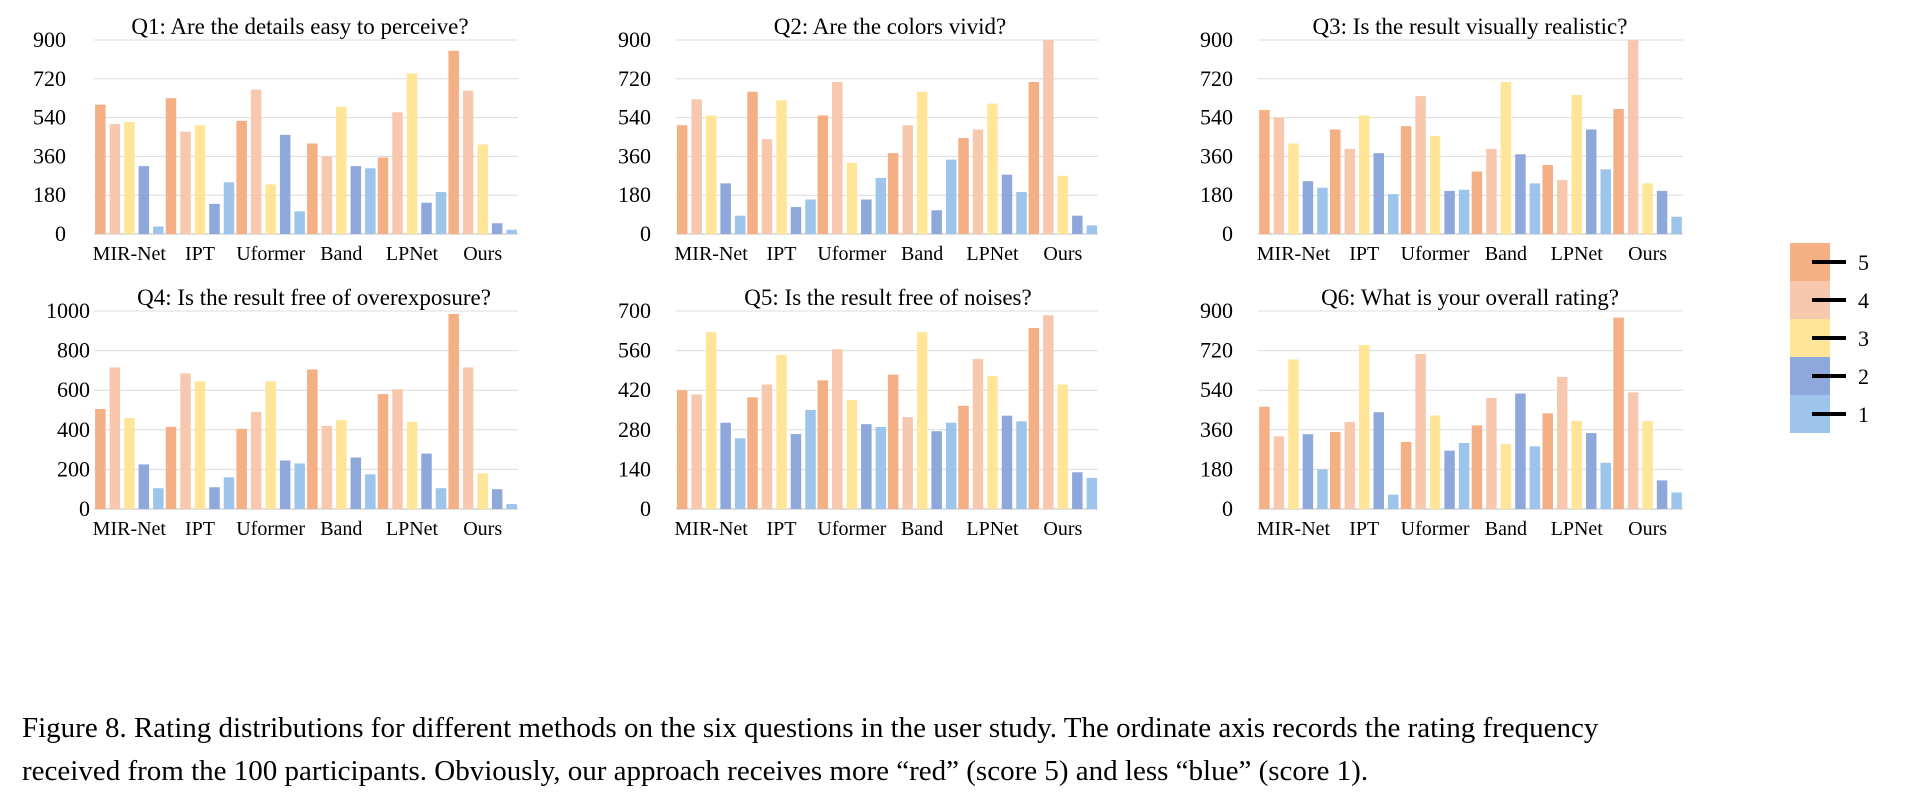 The image size is (1917, 805). Describe the element at coordinates (1863, 376) in the screenshot. I see `legend-label: 2` at that location.